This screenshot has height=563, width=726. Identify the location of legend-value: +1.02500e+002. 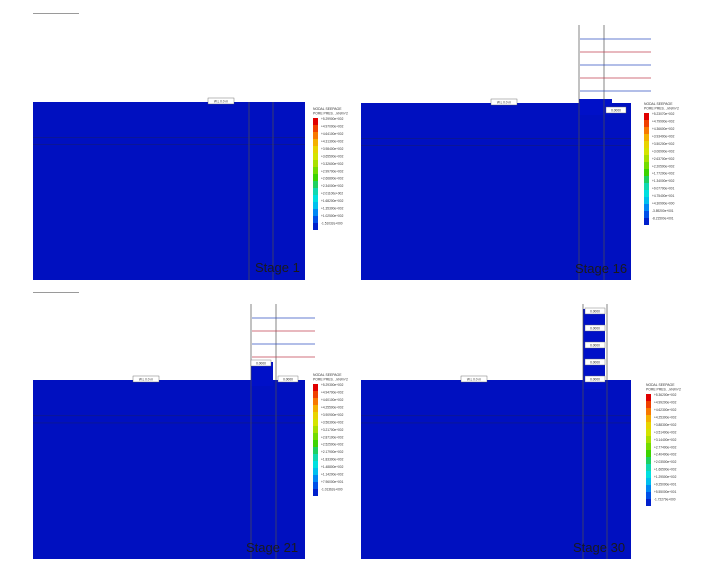
(332, 216).